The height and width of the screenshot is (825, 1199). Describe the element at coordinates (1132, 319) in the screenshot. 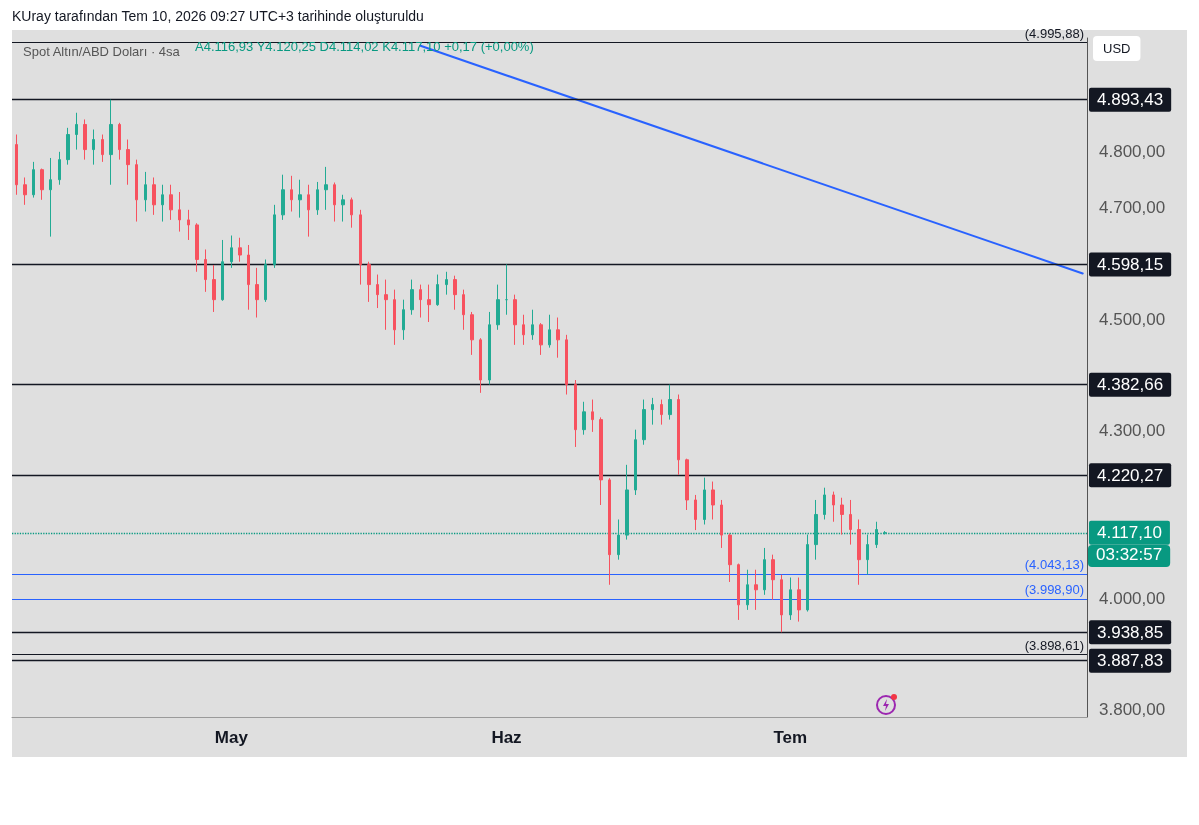

I see `y-tick-label: 4.500,00` at that location.